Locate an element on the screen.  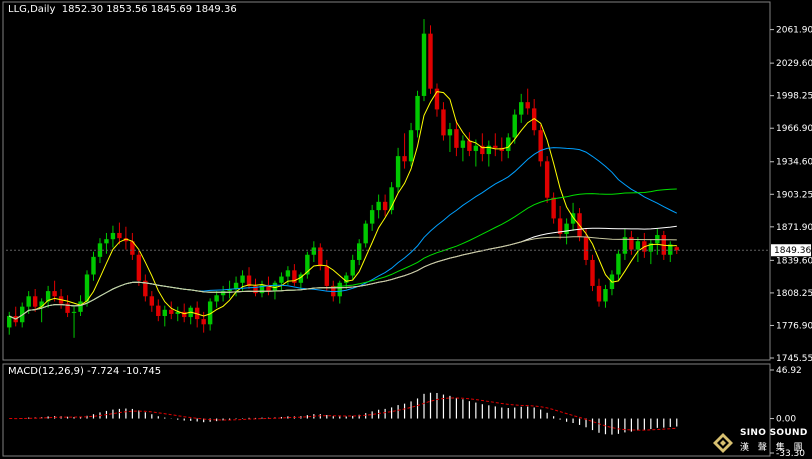
macd-tick-label: 46.92 is located at coordinates (789, 371).